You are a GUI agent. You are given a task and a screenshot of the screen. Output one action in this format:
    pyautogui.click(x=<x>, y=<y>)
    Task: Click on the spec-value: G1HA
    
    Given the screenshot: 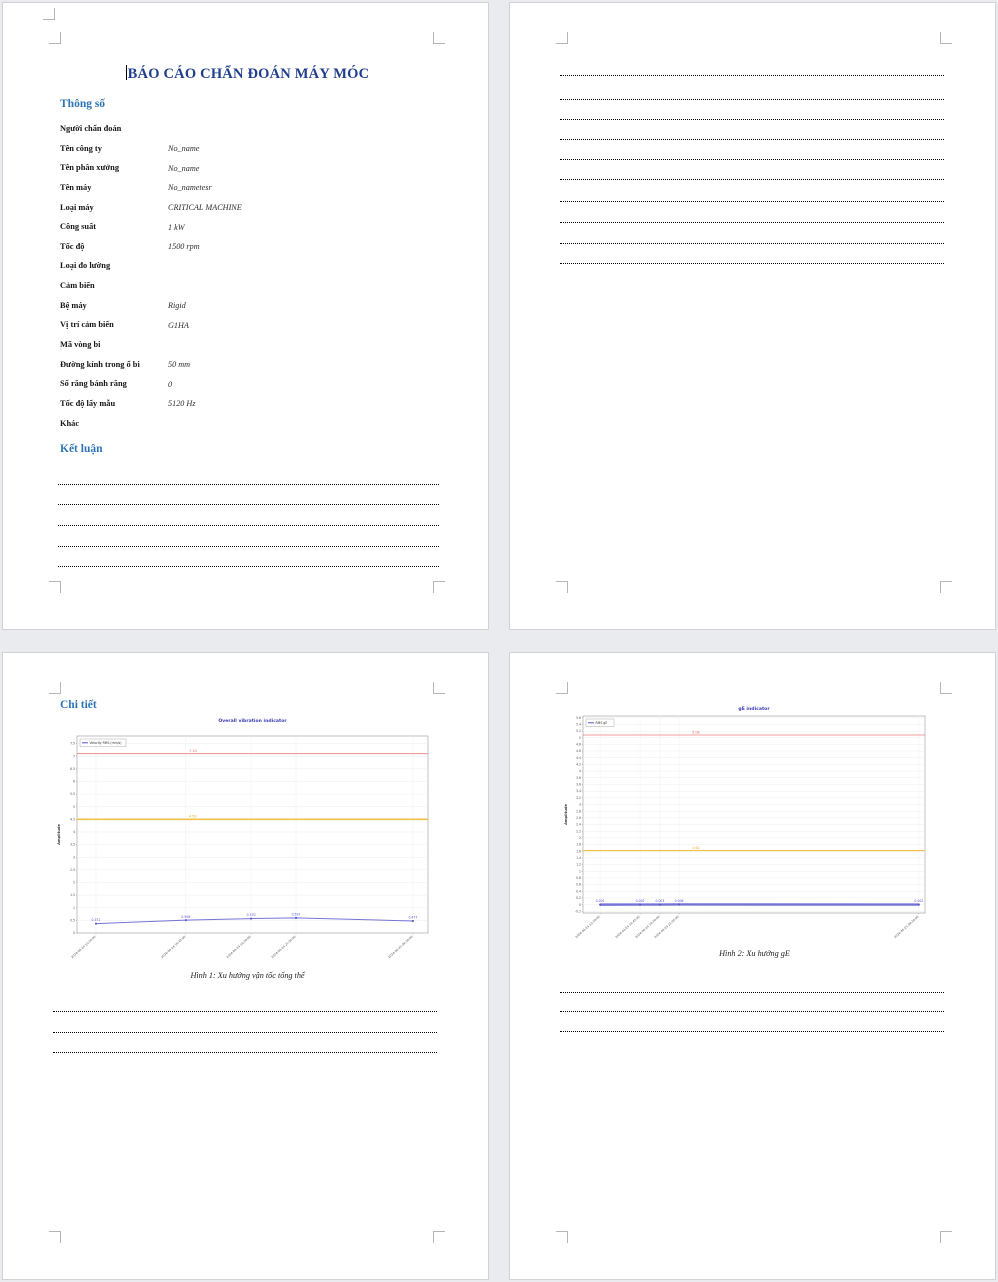 What is the action you would take?
    pyautogui.click(x=178, y=325)
    